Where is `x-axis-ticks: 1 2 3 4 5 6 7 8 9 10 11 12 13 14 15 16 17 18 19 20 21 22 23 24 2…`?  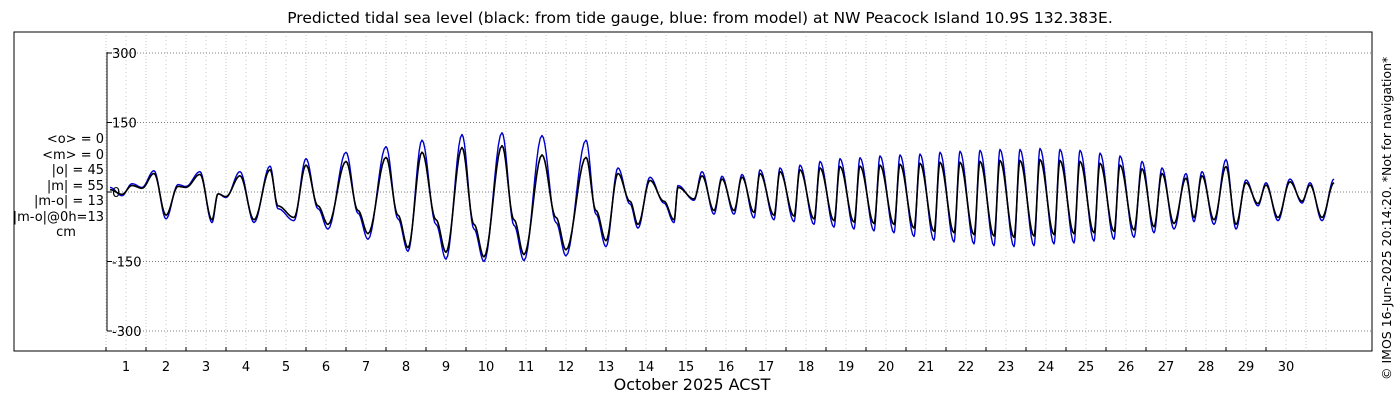
x-axis-ticks: 1 2 3 4 5 6 7 8 9 10 11 12 13 14 15 16 17 18 19 20 21 22 23 24 2… is located at coordinates (700, 361).